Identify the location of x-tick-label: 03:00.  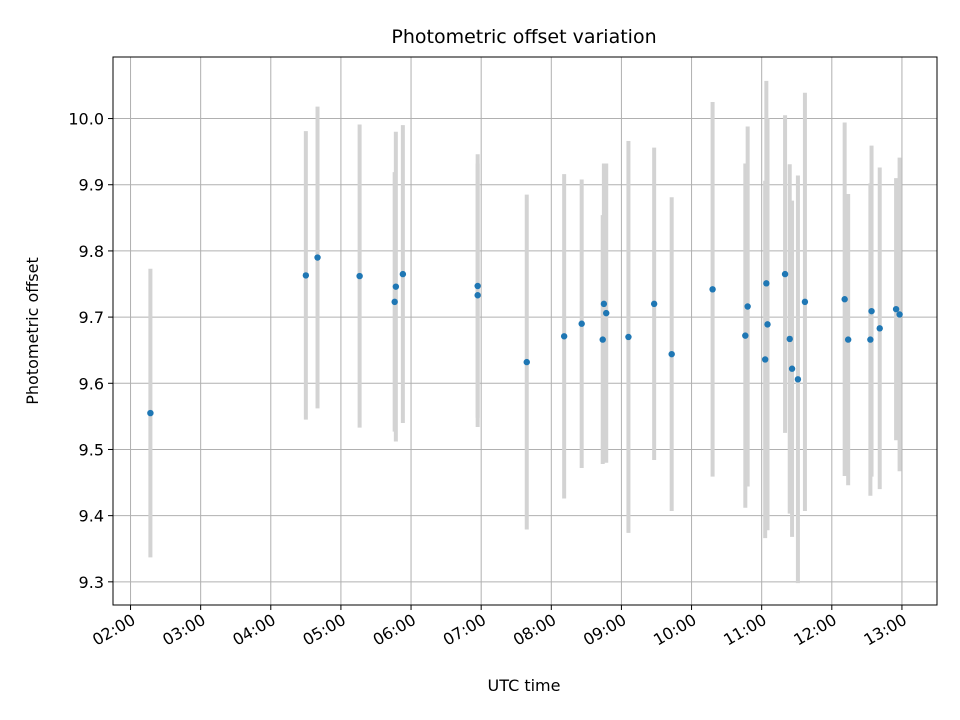
(183, 630).